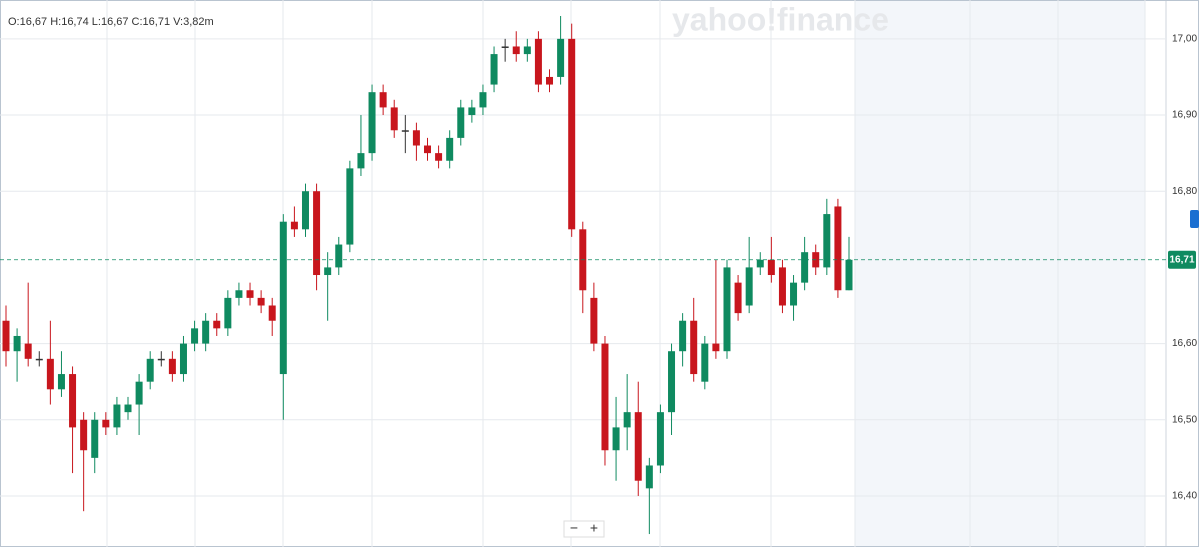 This screenshot has height=547, width=1199. What do you see at coordinates (780, 19) in the screenshot?
I see `logo: yahoo!finance` at bounding box center [780, 19].